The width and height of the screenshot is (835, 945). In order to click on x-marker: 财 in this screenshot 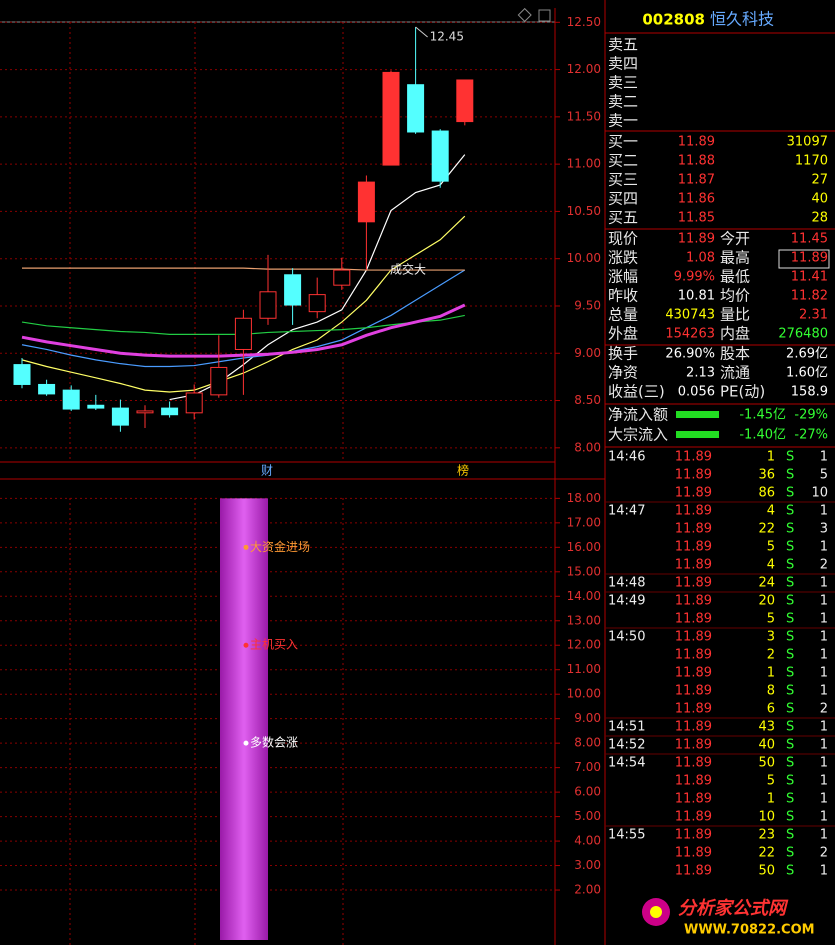, I will do `click(267, 471)`.